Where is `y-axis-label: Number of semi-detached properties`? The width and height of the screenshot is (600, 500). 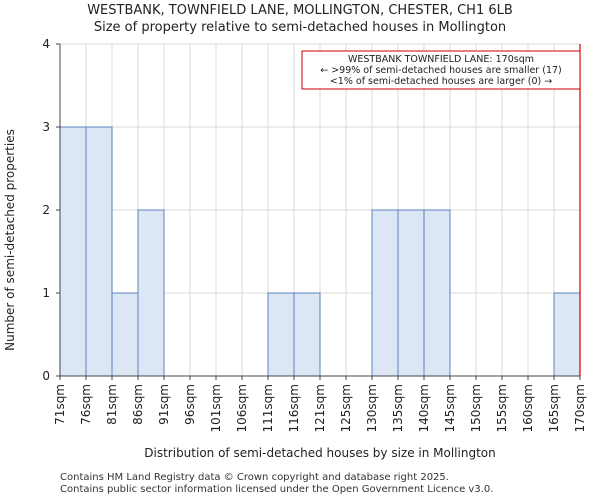 y-axis-label: Number of semi-detached properties is located at coordinates (10, 240).